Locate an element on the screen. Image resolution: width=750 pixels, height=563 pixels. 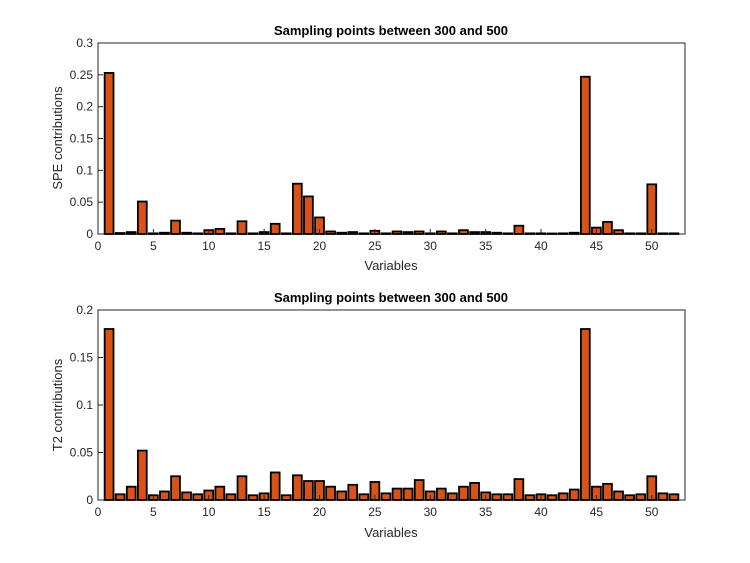
spe-y-tick-label: 0.1 is located at coordinates (84, 170).